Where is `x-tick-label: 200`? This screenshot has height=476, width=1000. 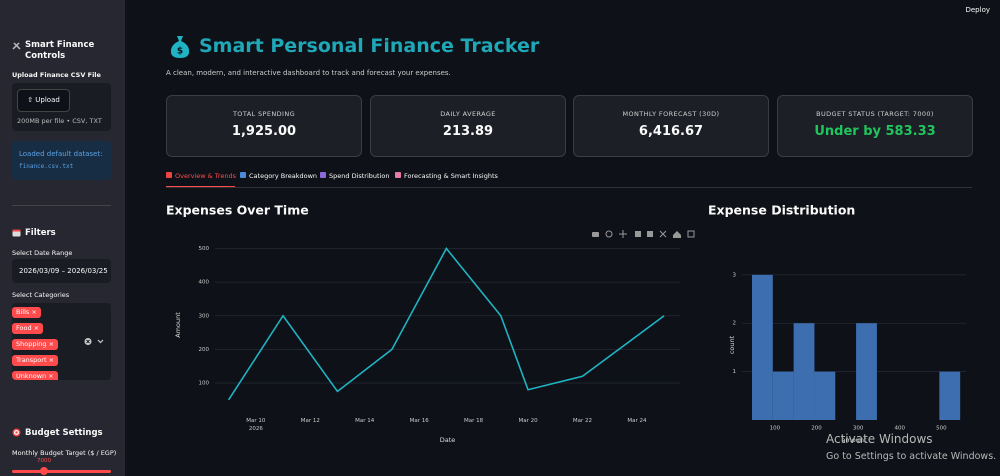
x-tick-label: 200 is located at coordinates (816, 429).